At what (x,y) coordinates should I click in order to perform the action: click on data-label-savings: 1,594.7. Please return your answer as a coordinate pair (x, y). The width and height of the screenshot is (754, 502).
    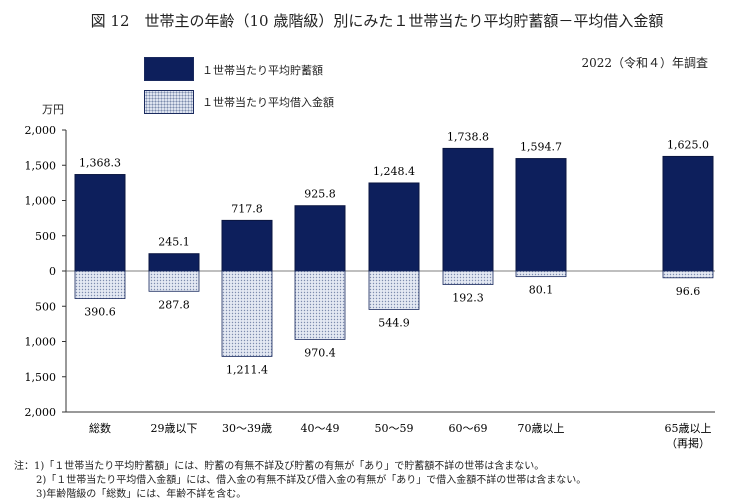
    Looking at the image, I should click on (541, 147).